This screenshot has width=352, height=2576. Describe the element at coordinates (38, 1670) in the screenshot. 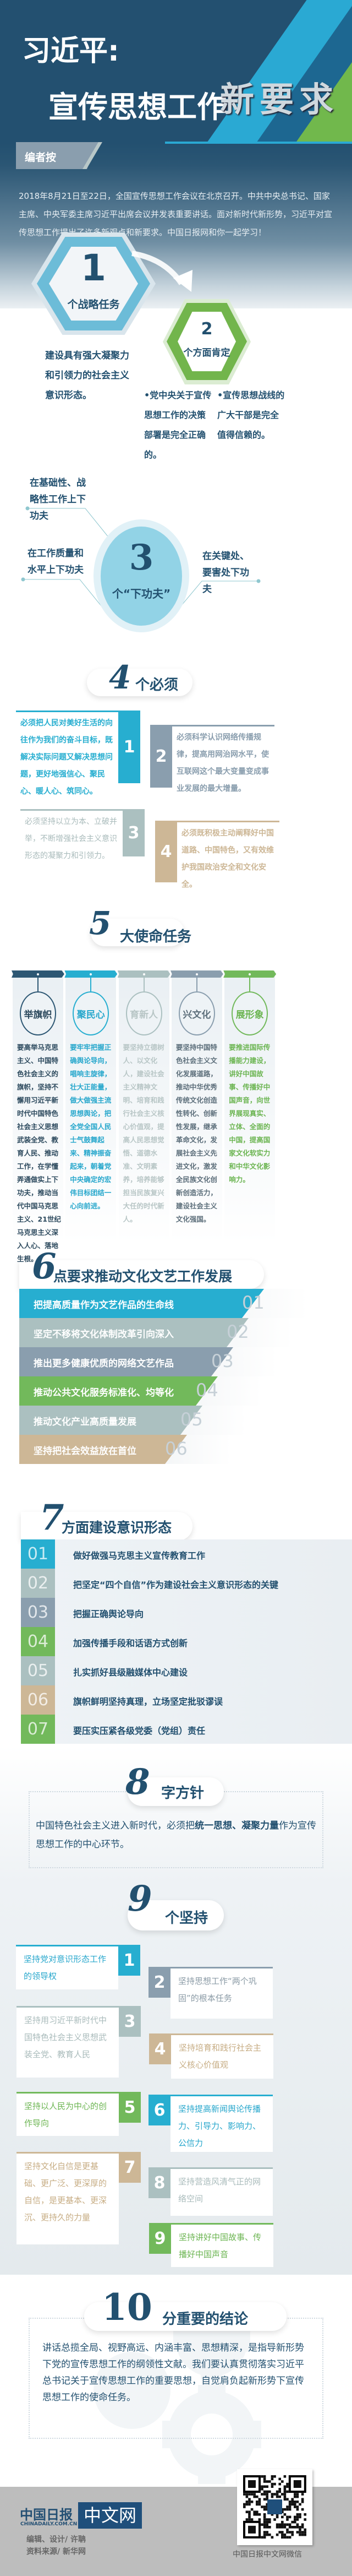

I see `s7-row-number: 05` at that location.